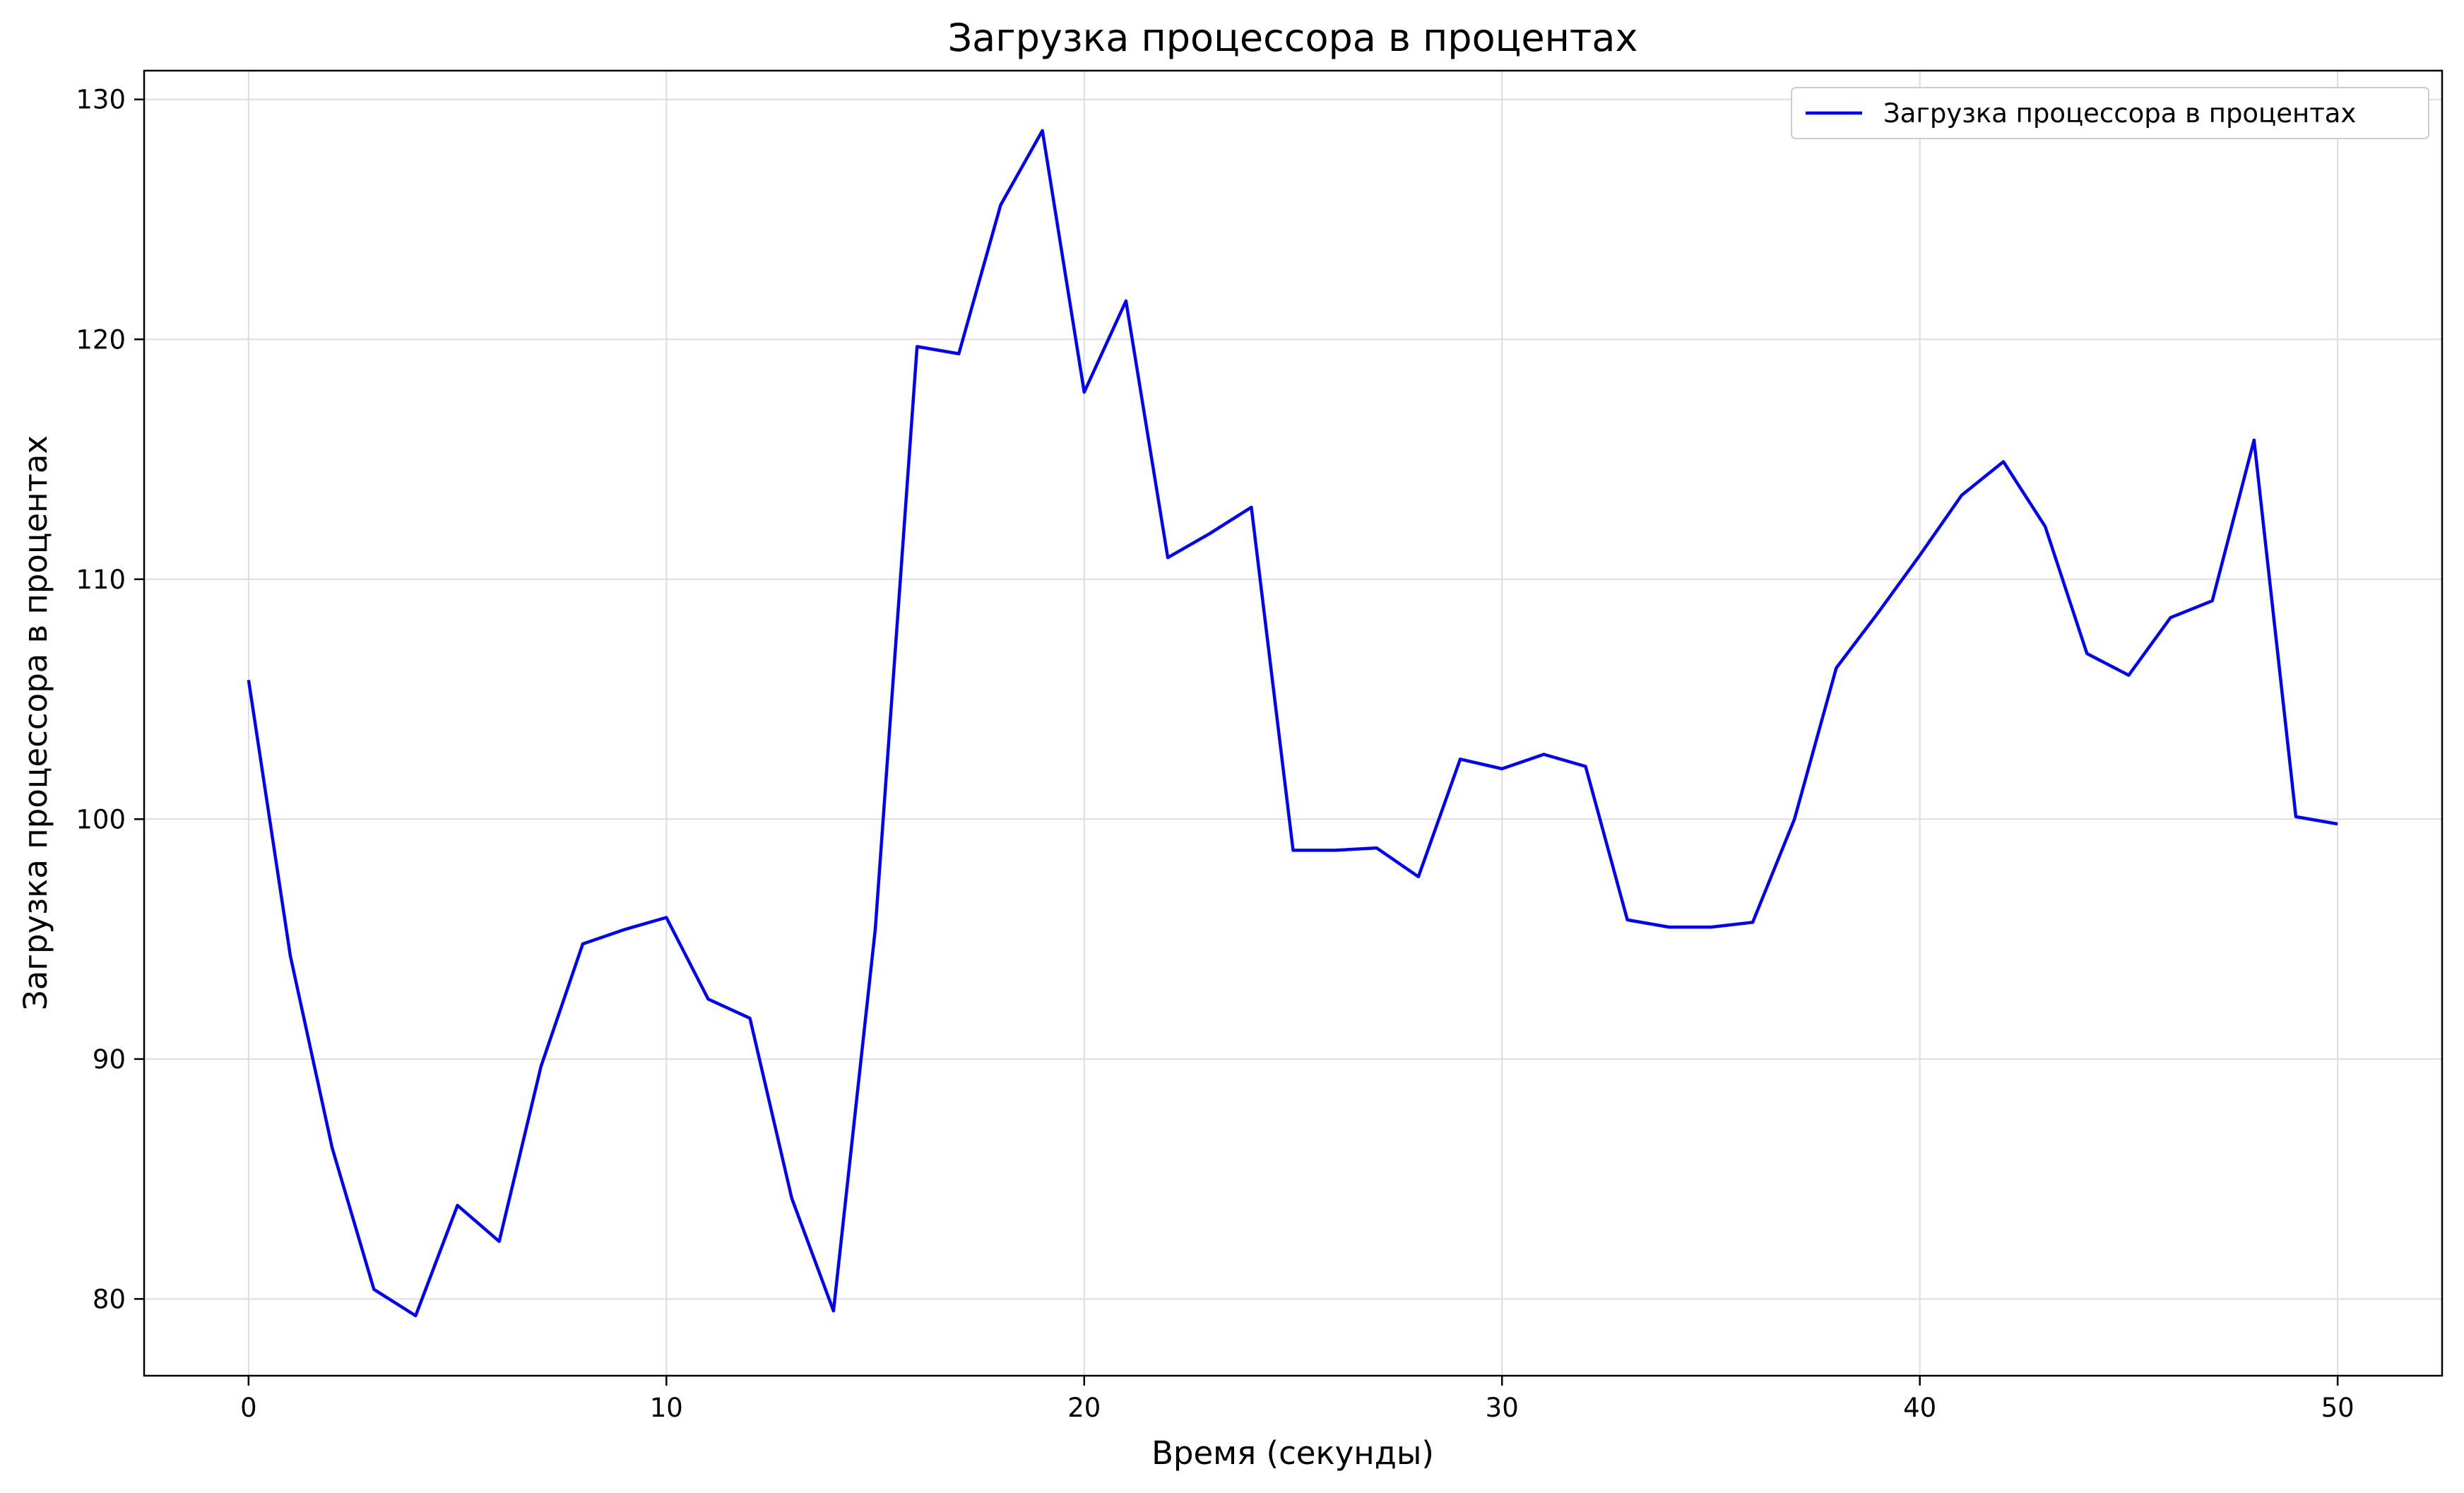  Describe the element at coordinates (101, 580) in the screenshot. I see `y-tick-label: 110` at that location.